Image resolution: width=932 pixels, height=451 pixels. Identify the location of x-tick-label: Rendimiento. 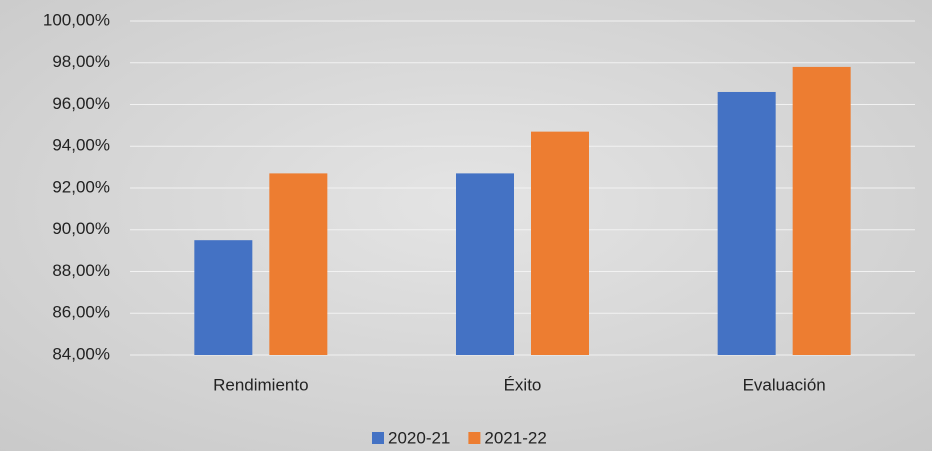
(260, 384).